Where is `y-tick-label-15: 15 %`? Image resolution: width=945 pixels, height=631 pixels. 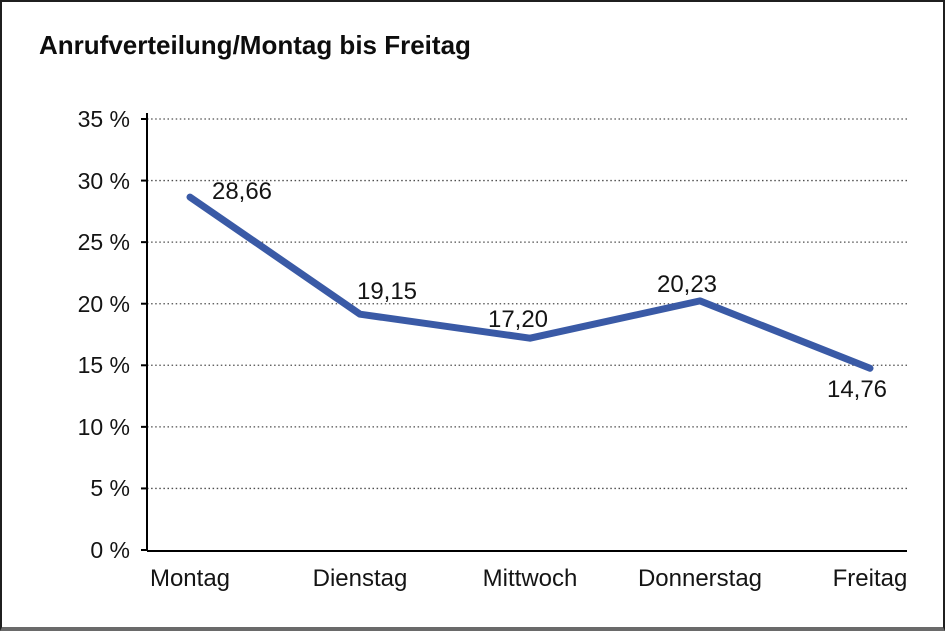 y-tick-label-15: 15 % is located at coordinates (103, 365).